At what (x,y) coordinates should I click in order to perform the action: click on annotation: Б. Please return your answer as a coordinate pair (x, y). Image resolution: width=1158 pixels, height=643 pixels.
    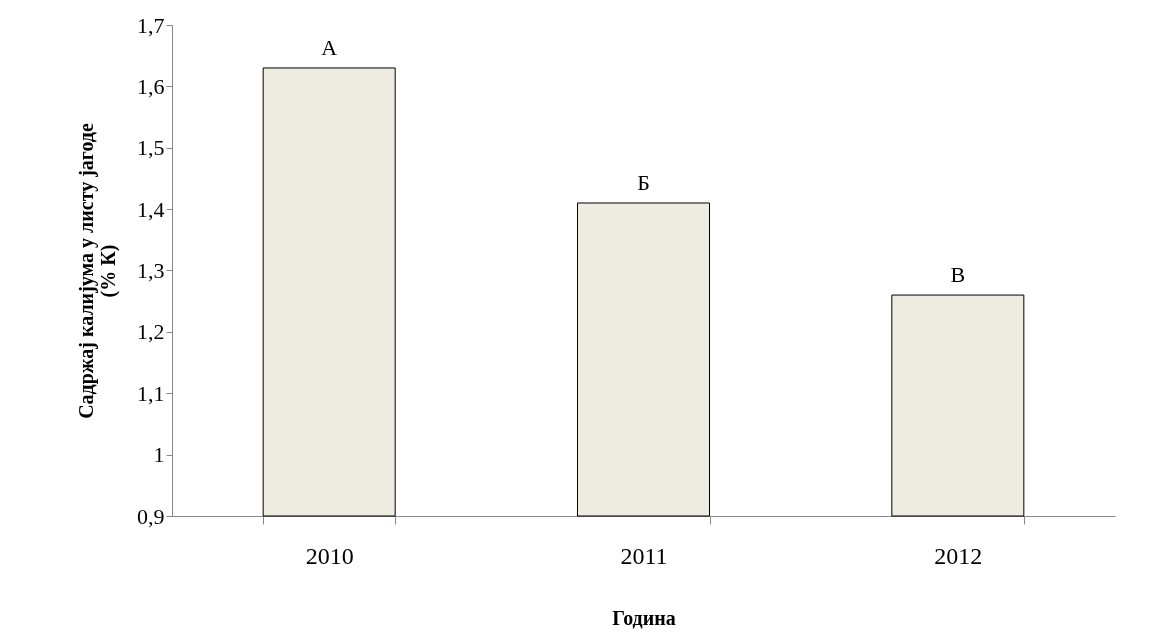
    Looking at the image, I should click on (643, 182).